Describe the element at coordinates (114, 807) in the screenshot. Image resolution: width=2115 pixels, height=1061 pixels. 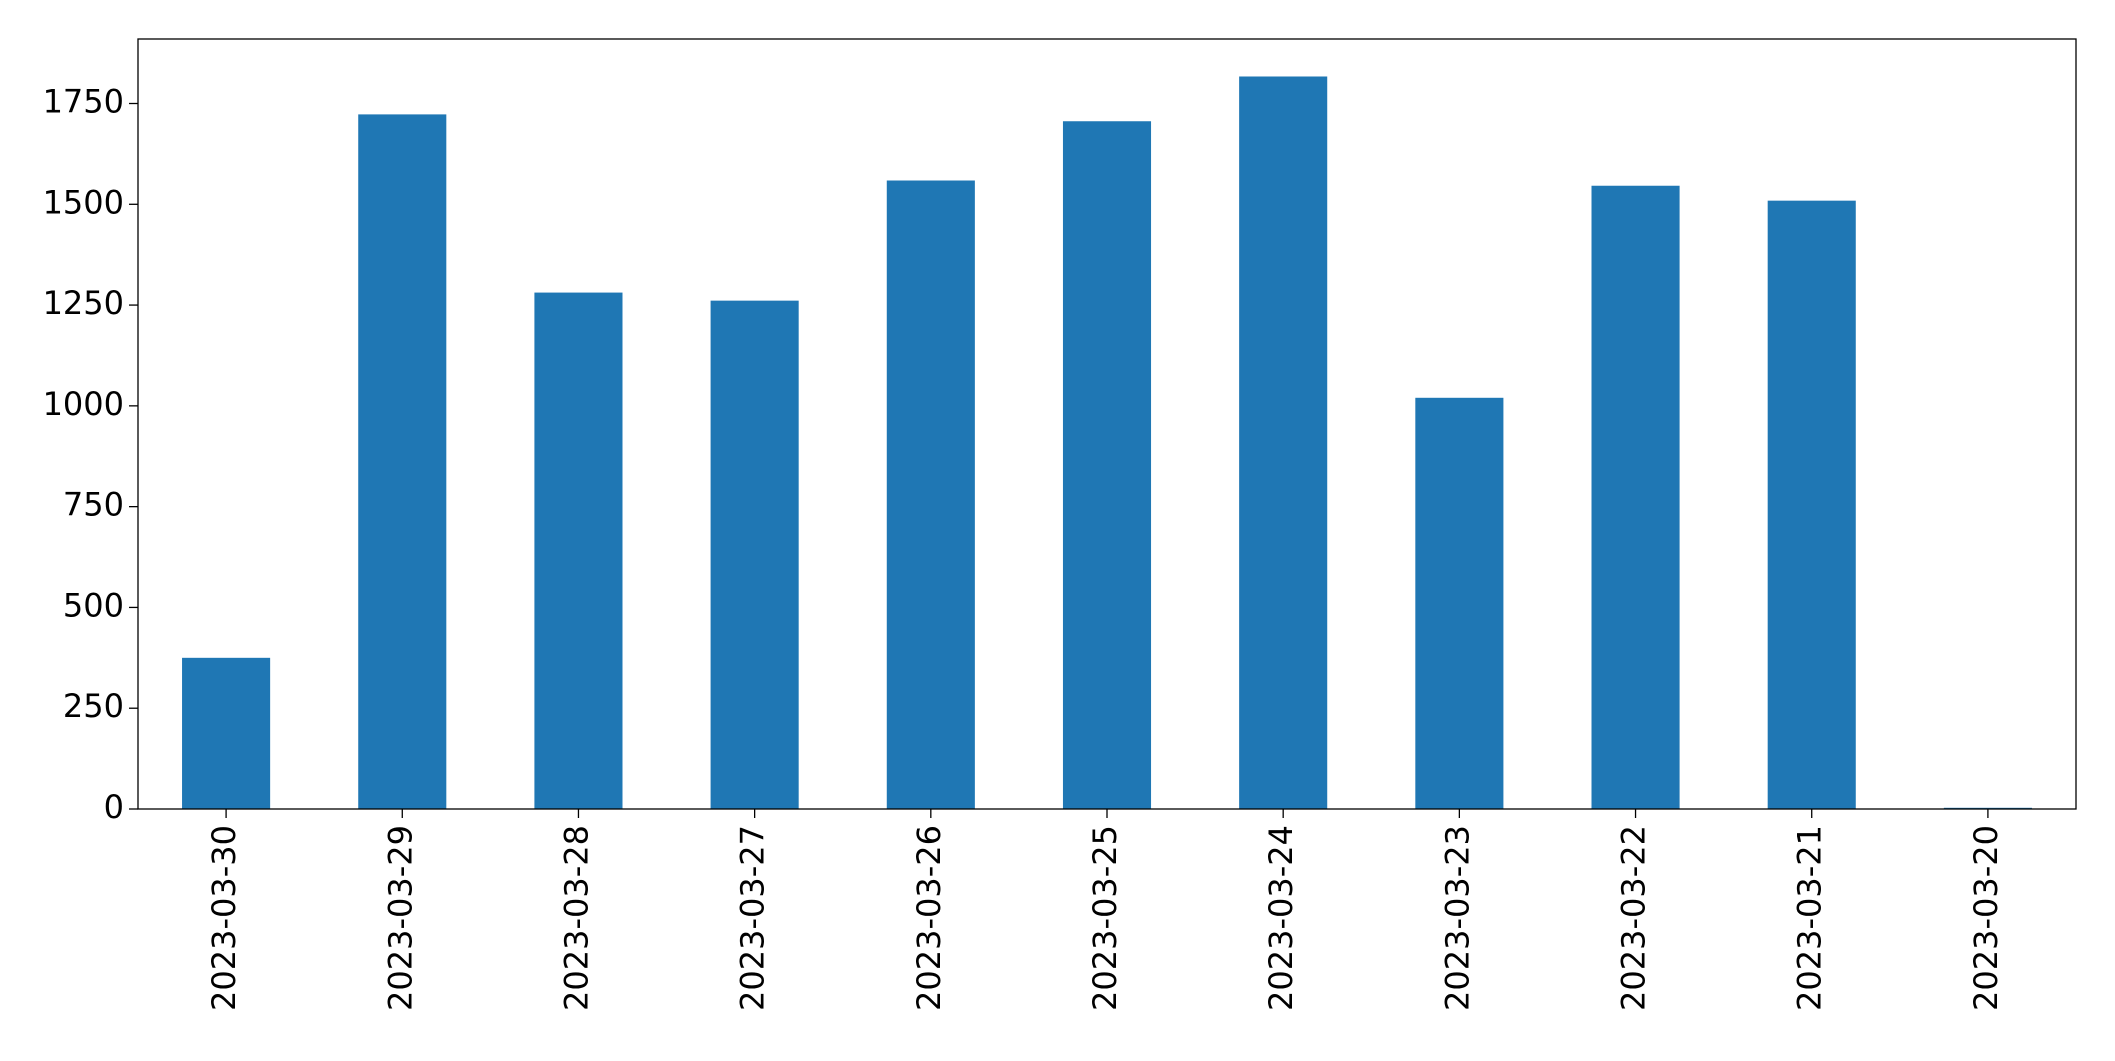
I see `y-tick-label: 0` at that location.